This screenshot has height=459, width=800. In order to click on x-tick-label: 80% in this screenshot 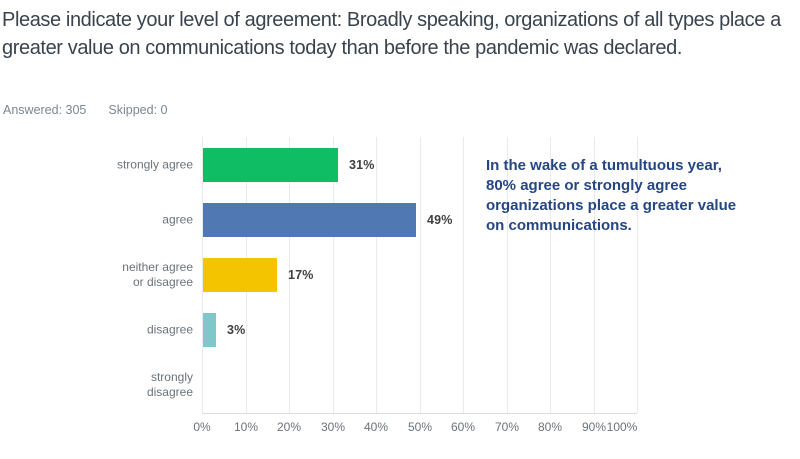, I will do `click(550, 427)`.